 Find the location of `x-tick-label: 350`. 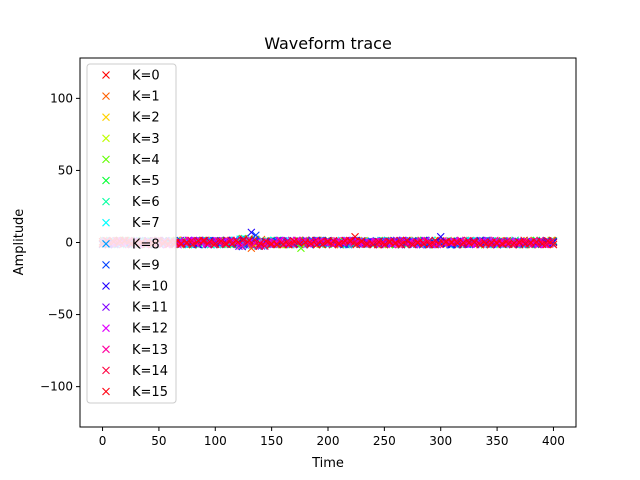

x-tick-label: 350 is located at coordinates (497, 441).